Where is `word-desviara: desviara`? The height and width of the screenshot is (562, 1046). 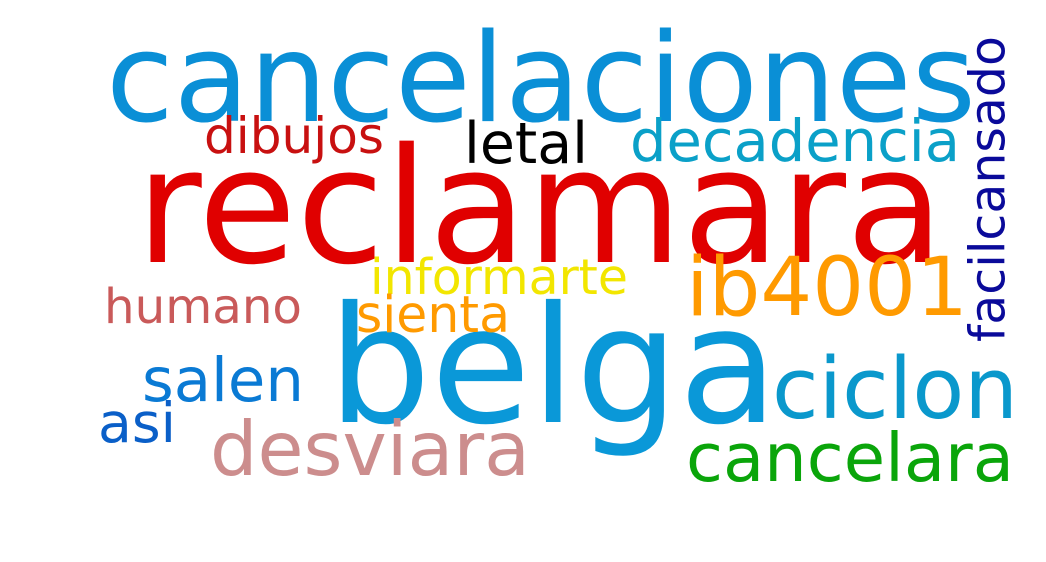 word-desviara: desviara is located at coordinates (370, 449).